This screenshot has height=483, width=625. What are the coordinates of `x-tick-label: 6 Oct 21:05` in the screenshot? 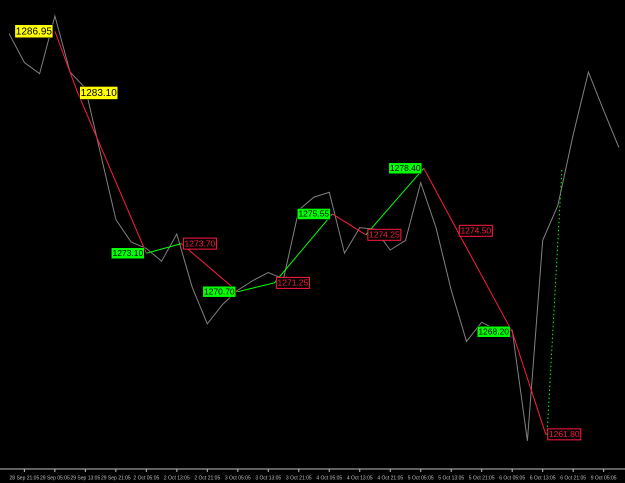 It's located at (573, 478).